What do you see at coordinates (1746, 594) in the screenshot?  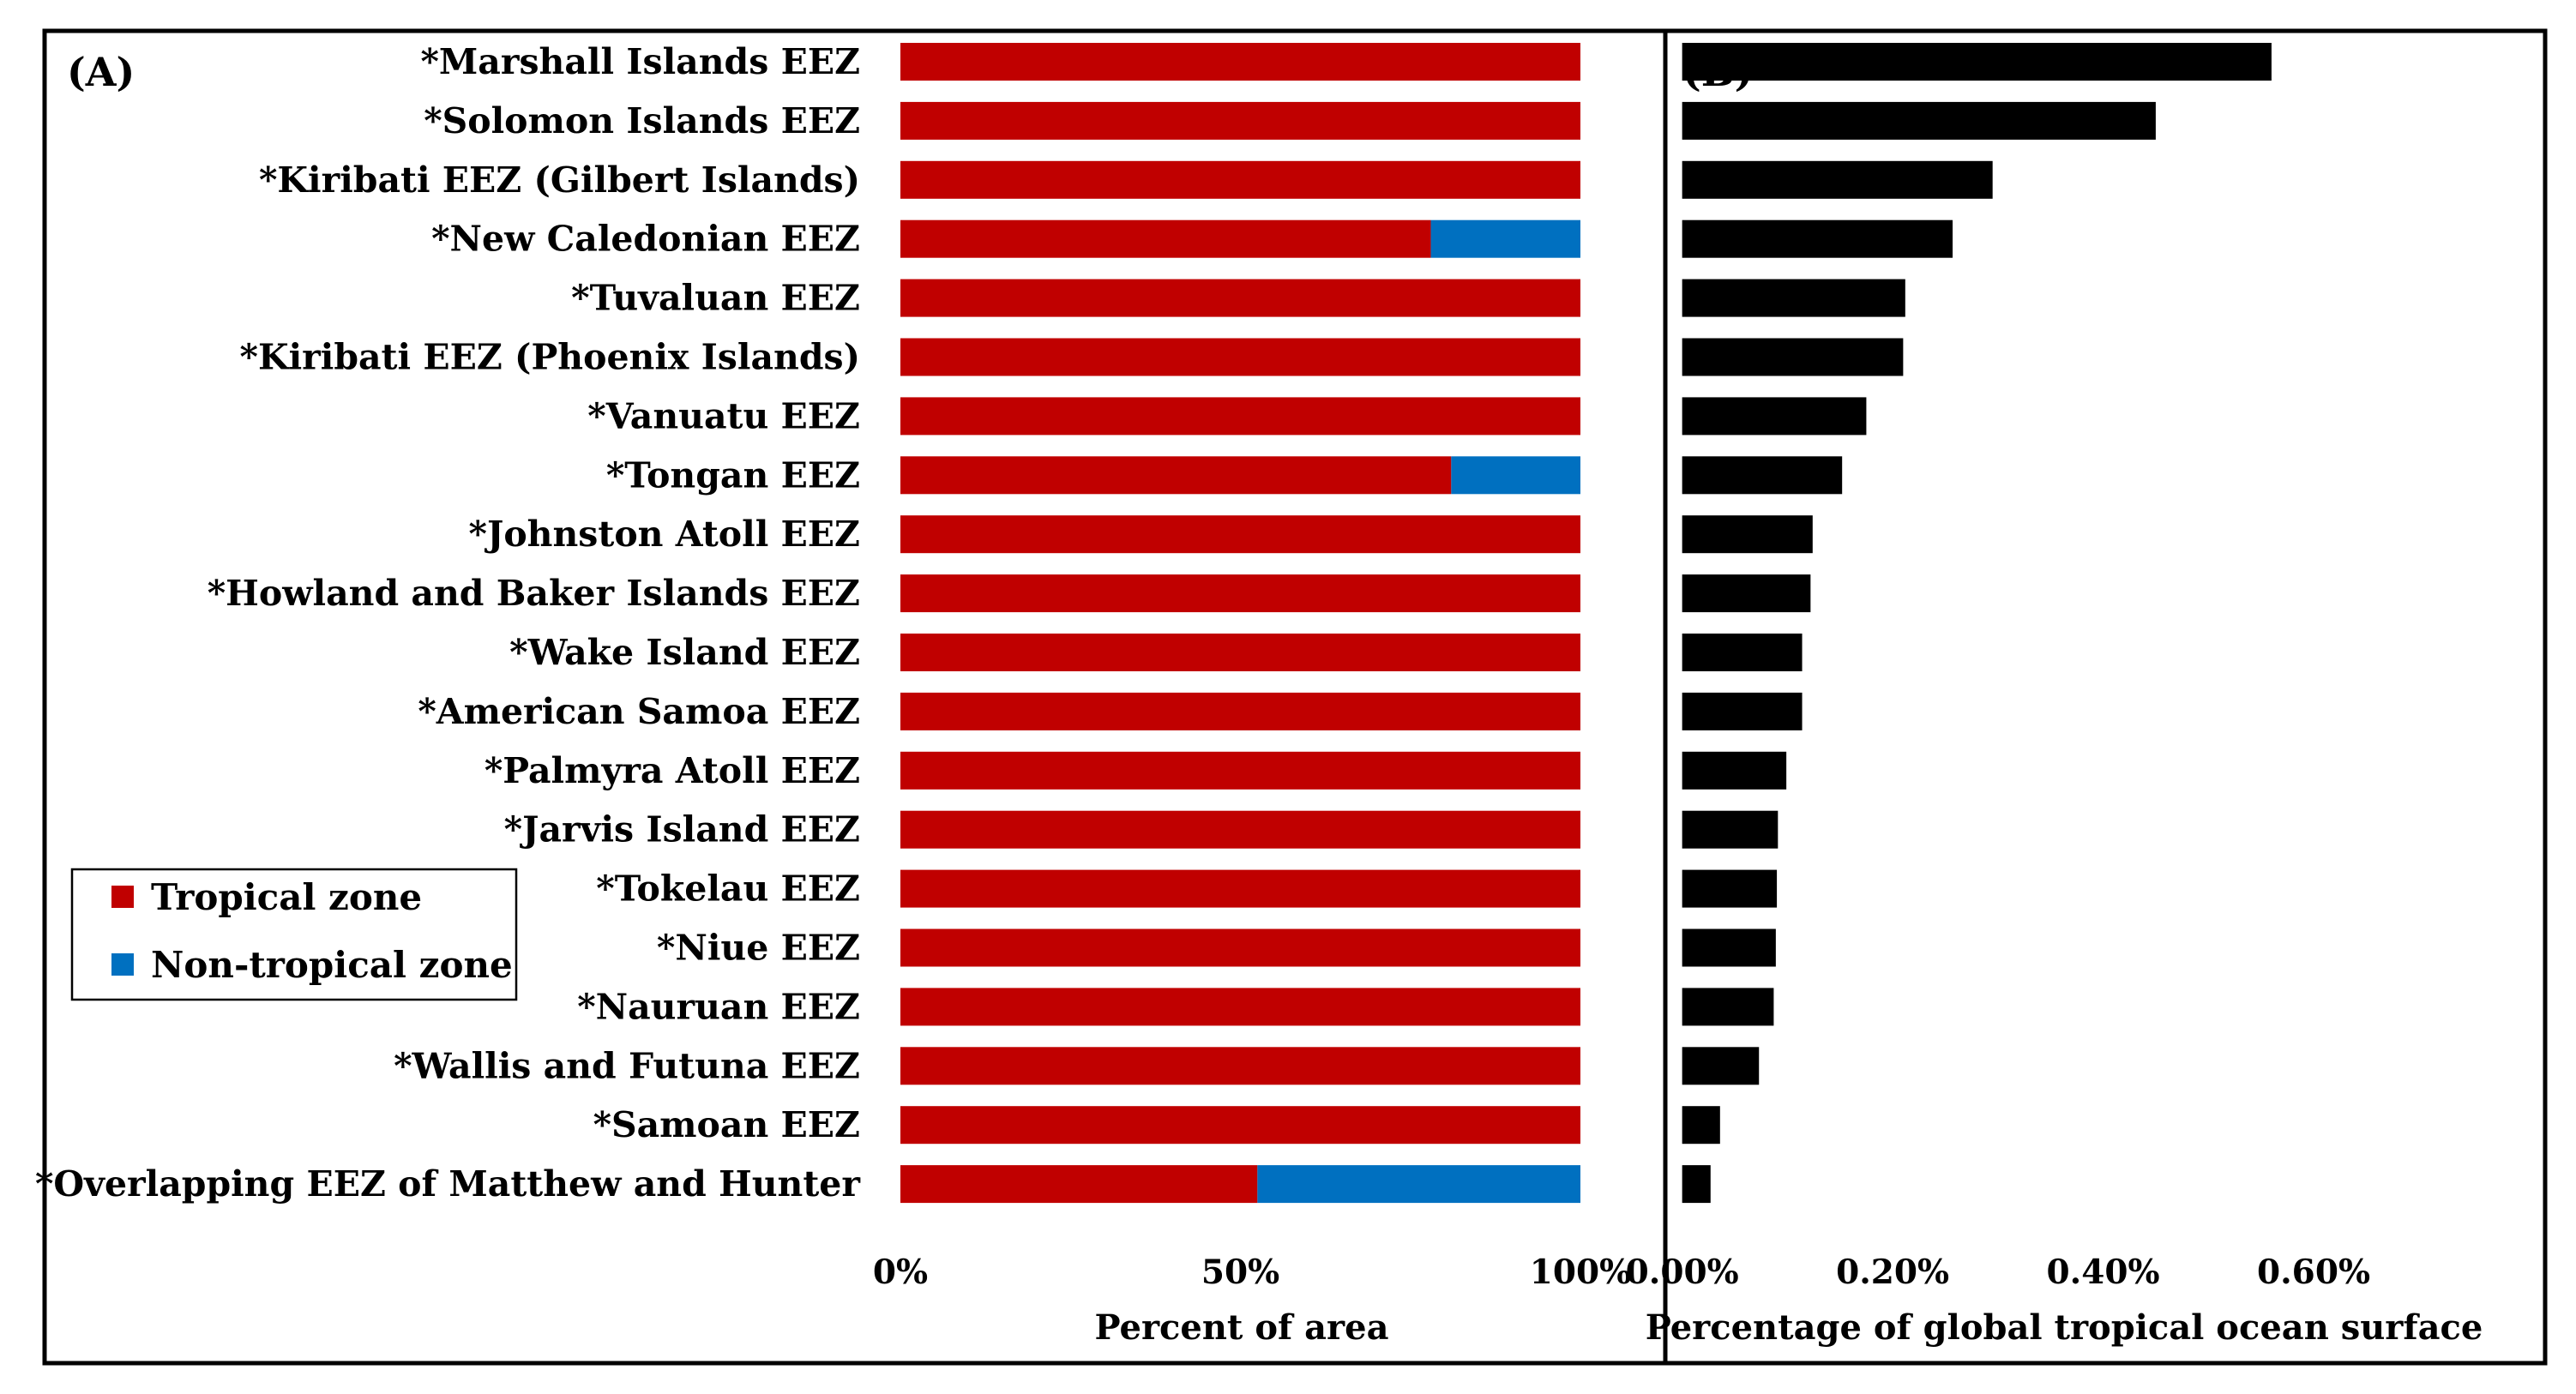 I see `bar-global-share-howland-and-baker-islands-eez` at bounding box center [1746, 594].